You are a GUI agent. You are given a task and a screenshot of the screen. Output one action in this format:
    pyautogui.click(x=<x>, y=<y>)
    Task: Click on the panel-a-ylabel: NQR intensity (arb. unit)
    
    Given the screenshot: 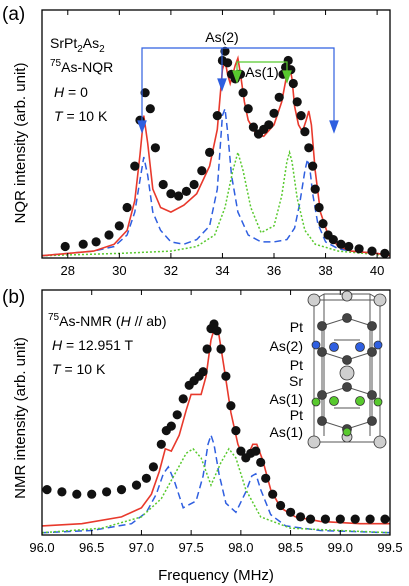 What is the action you would take?
    pyautogui.click(x=20, y=143)
    